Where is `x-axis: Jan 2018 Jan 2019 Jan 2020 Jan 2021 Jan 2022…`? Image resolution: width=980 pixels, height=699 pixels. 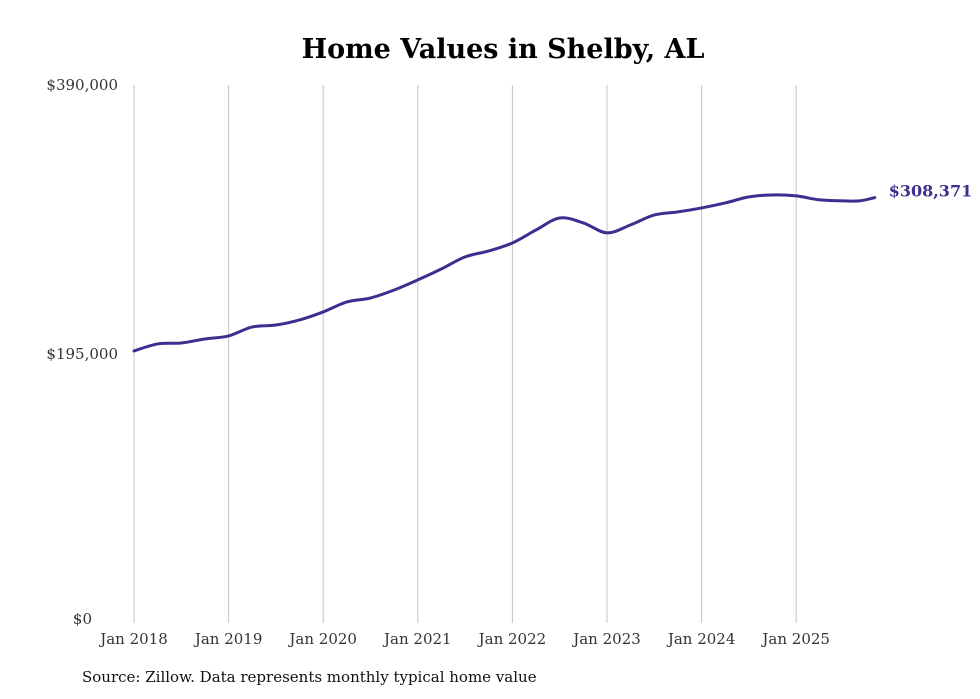 x-axis: Jan 2018 Jan 2019 Jan 2020 Jan 2021 Jan 2022… is located at coordinates (464, 639).